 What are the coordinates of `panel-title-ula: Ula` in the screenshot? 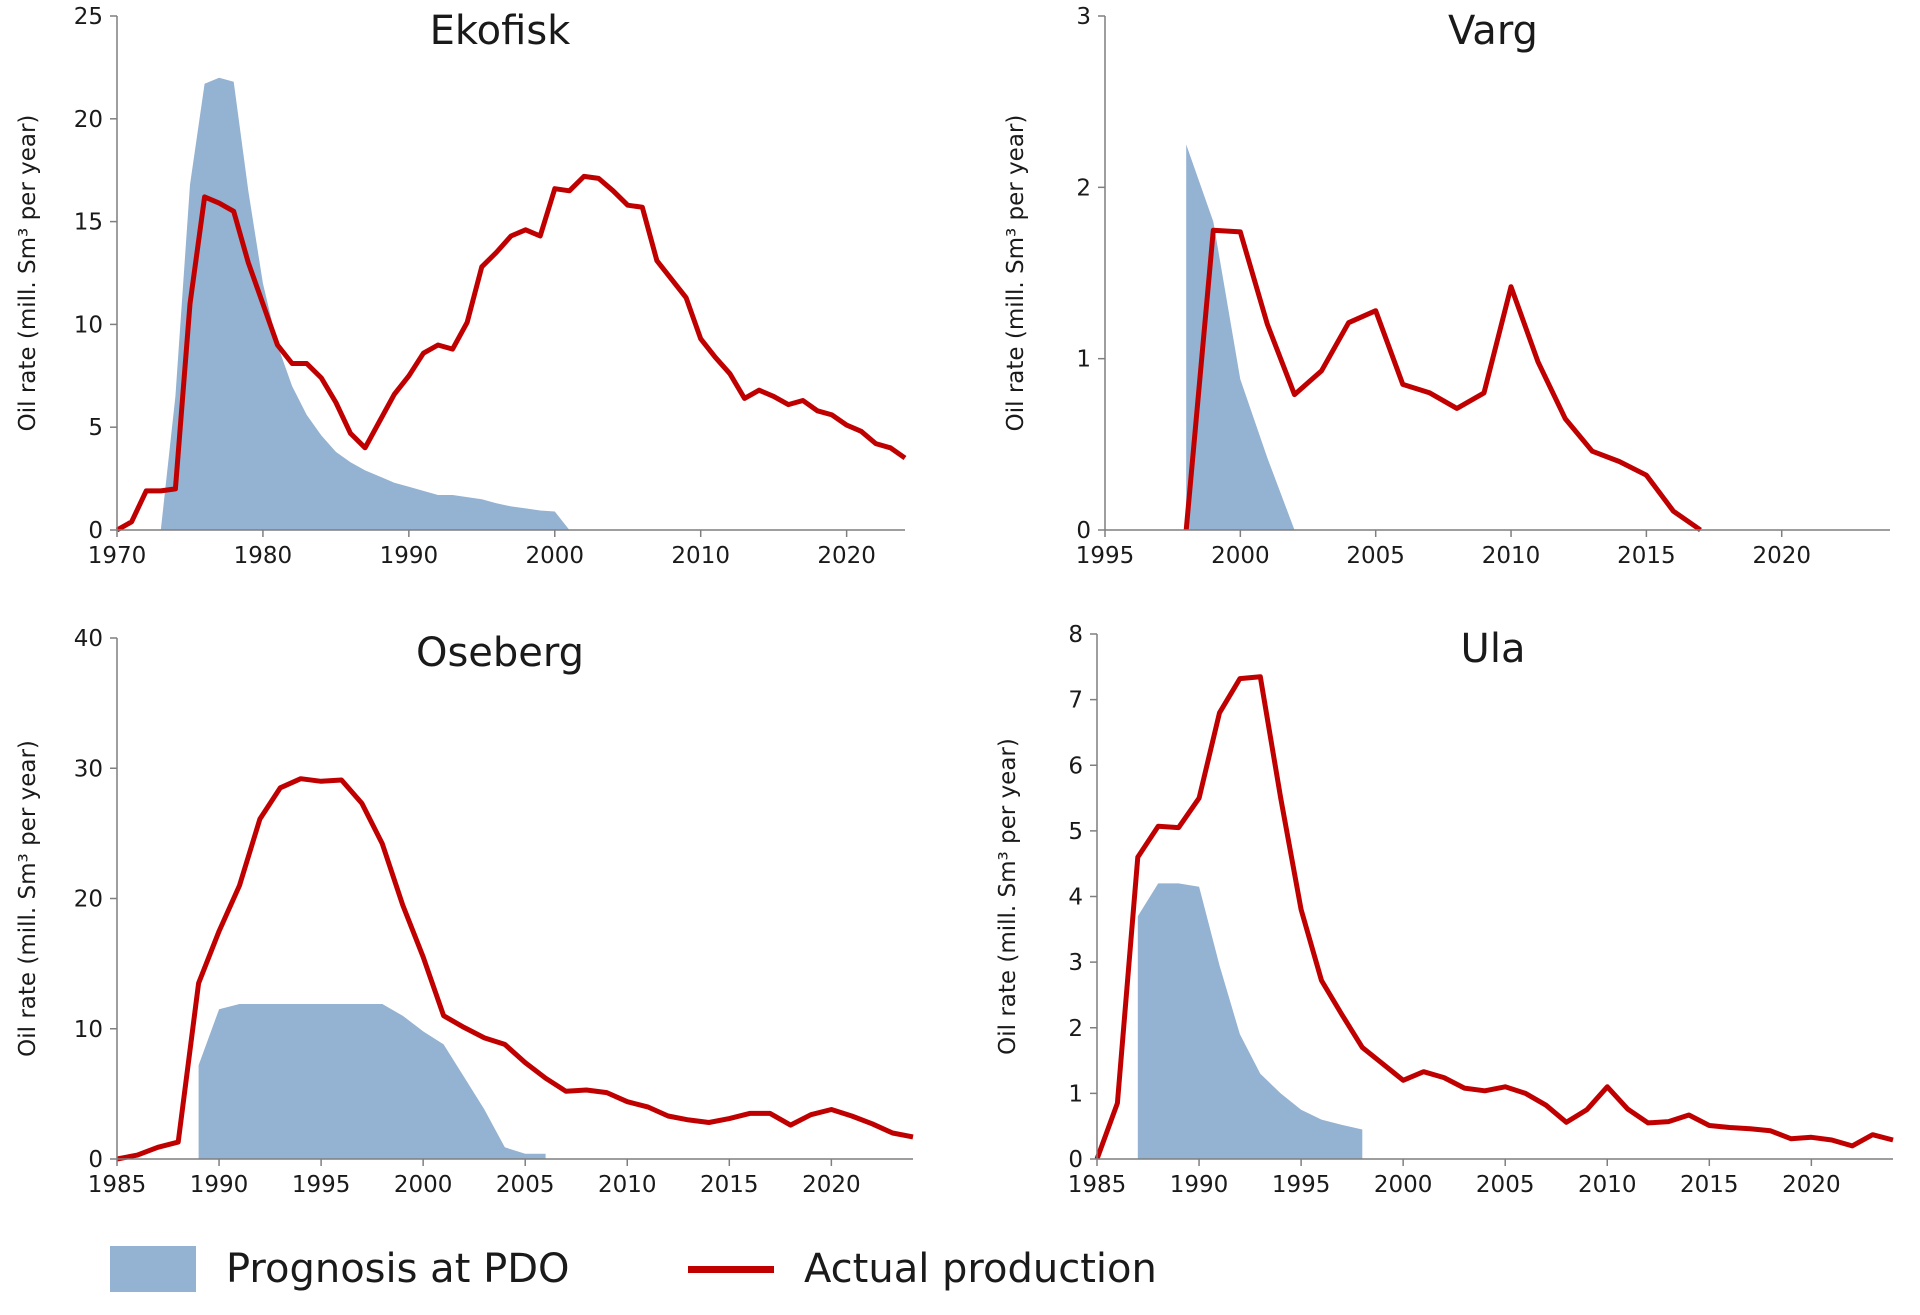 It's located at (1493, 649).